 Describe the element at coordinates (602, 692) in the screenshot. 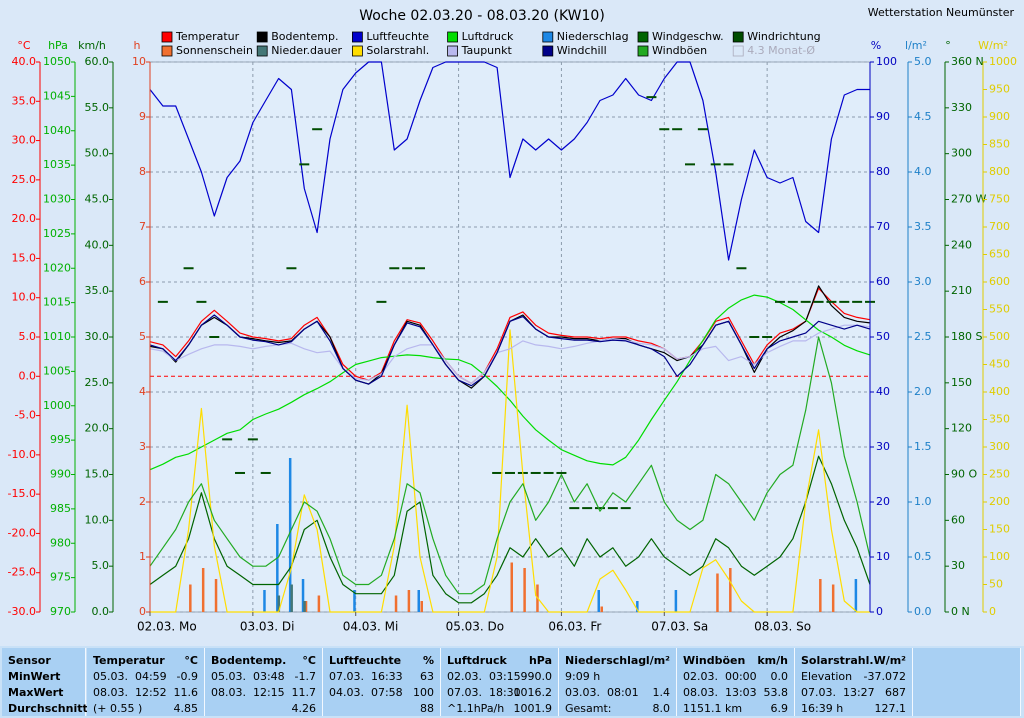

I see `cell-label: 03.03. 08:01` at that location.